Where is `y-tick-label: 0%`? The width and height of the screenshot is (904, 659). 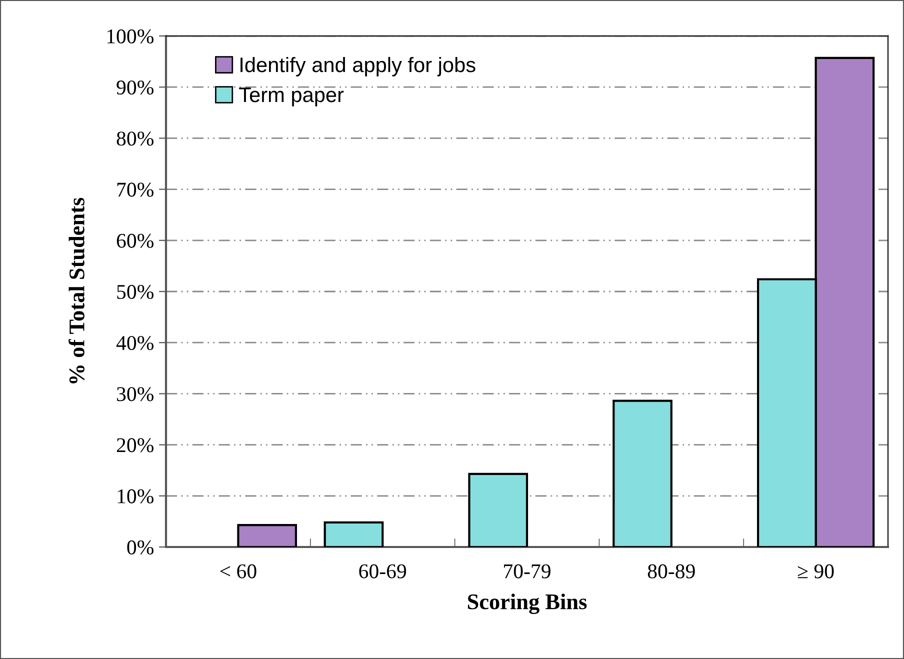 y-tick-label: 0% is located at coordinates (140, 547).